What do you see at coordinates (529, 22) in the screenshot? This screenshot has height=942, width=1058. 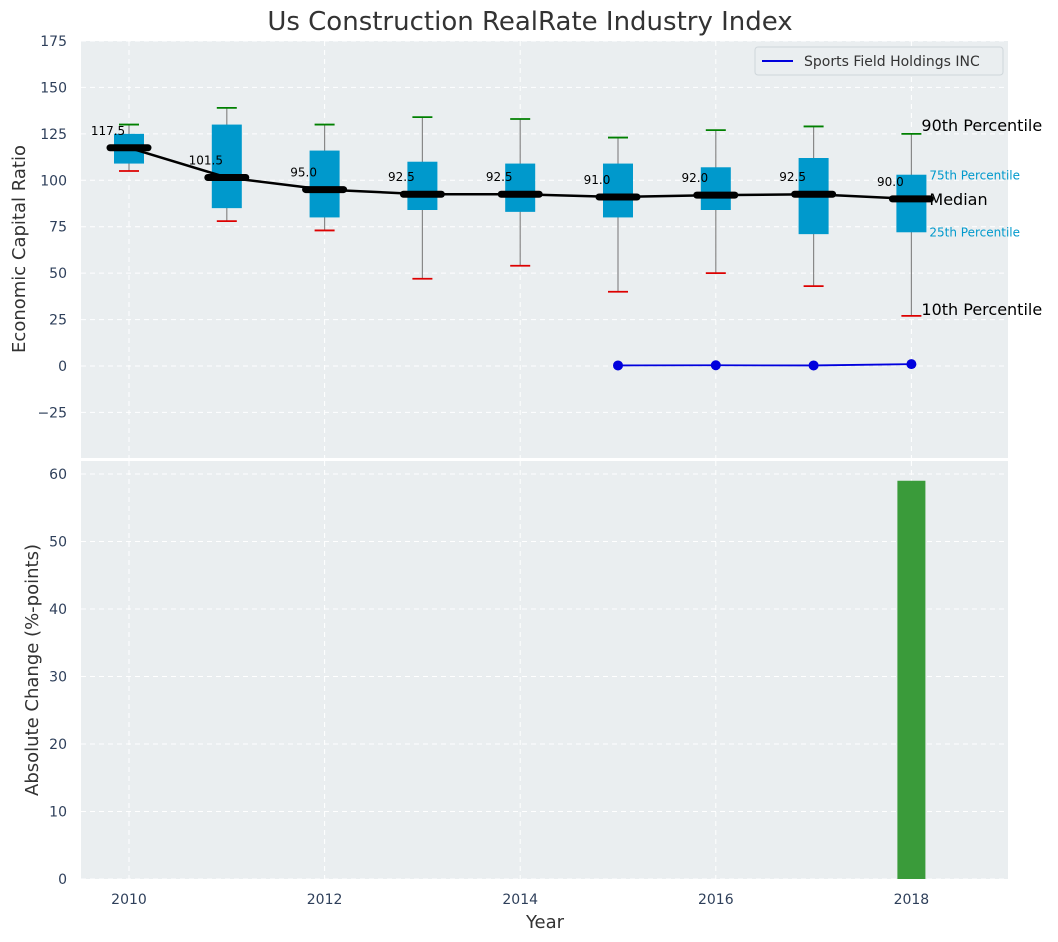 I see `chart-title: Us Construction RealRate Industry Index` at bounding box center [529, 22].